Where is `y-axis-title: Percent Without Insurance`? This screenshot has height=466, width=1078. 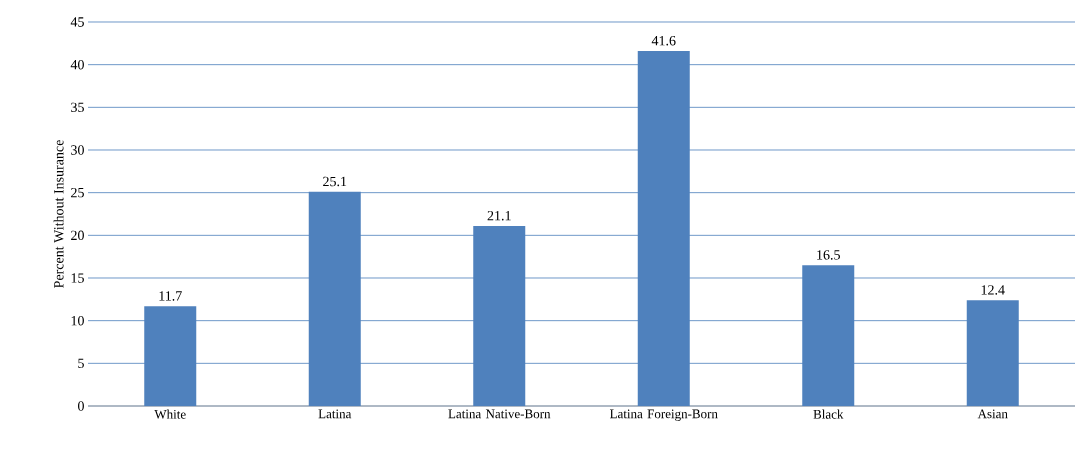 y-axis-title: Percent Without Insurance is located at coordinates (58, 214).